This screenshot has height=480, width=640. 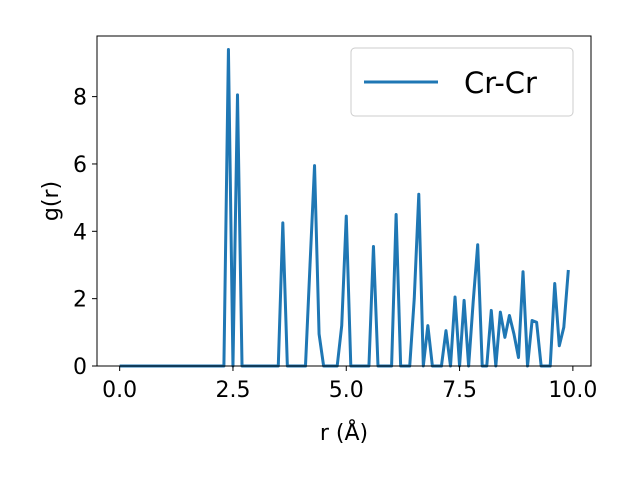 I want to click on x-tick-label: 10.0, so click(x=572, y=390).